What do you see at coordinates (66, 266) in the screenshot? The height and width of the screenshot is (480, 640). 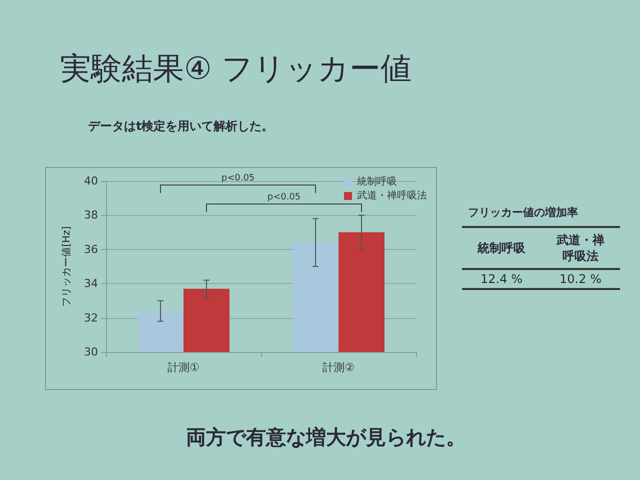 I see `y-axis-title: フリッカー値[Hz]` at bounding box center [66, 266].